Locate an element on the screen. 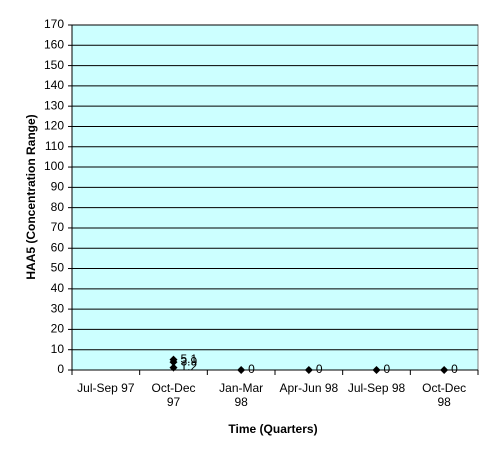  y-tick-label: 50 is located at coordinates (58, 268).